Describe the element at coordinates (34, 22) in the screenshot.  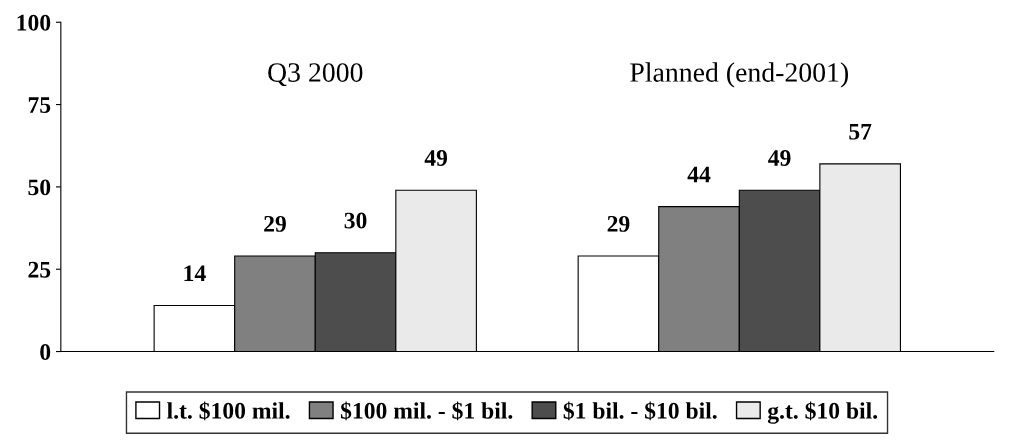
I see `y-tick-label: 100` at that location.